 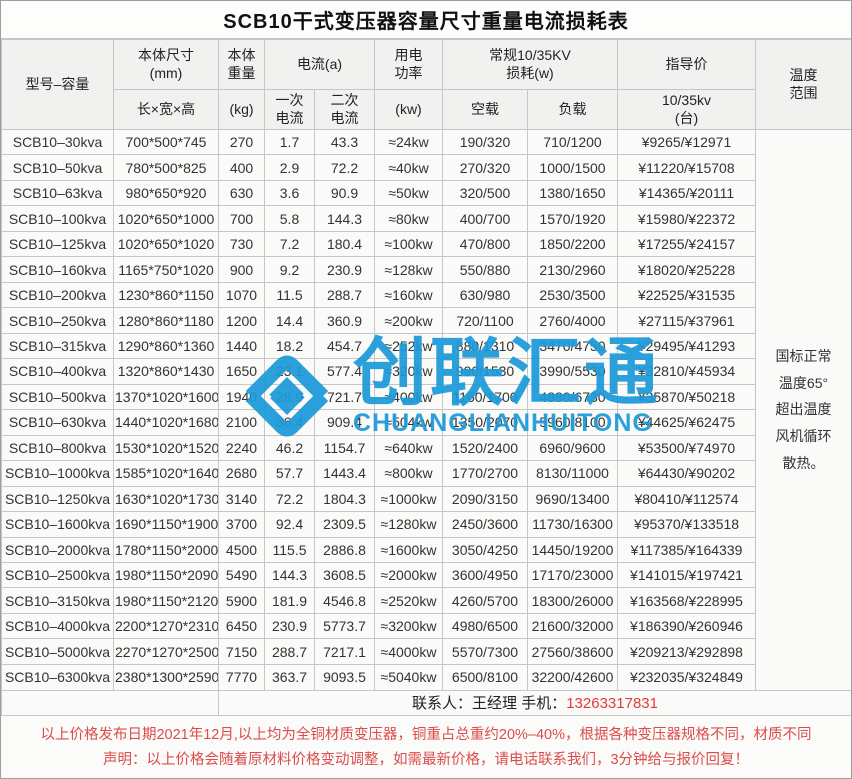 I want to click on cell-weight: 270, so click(x=241, y=142).